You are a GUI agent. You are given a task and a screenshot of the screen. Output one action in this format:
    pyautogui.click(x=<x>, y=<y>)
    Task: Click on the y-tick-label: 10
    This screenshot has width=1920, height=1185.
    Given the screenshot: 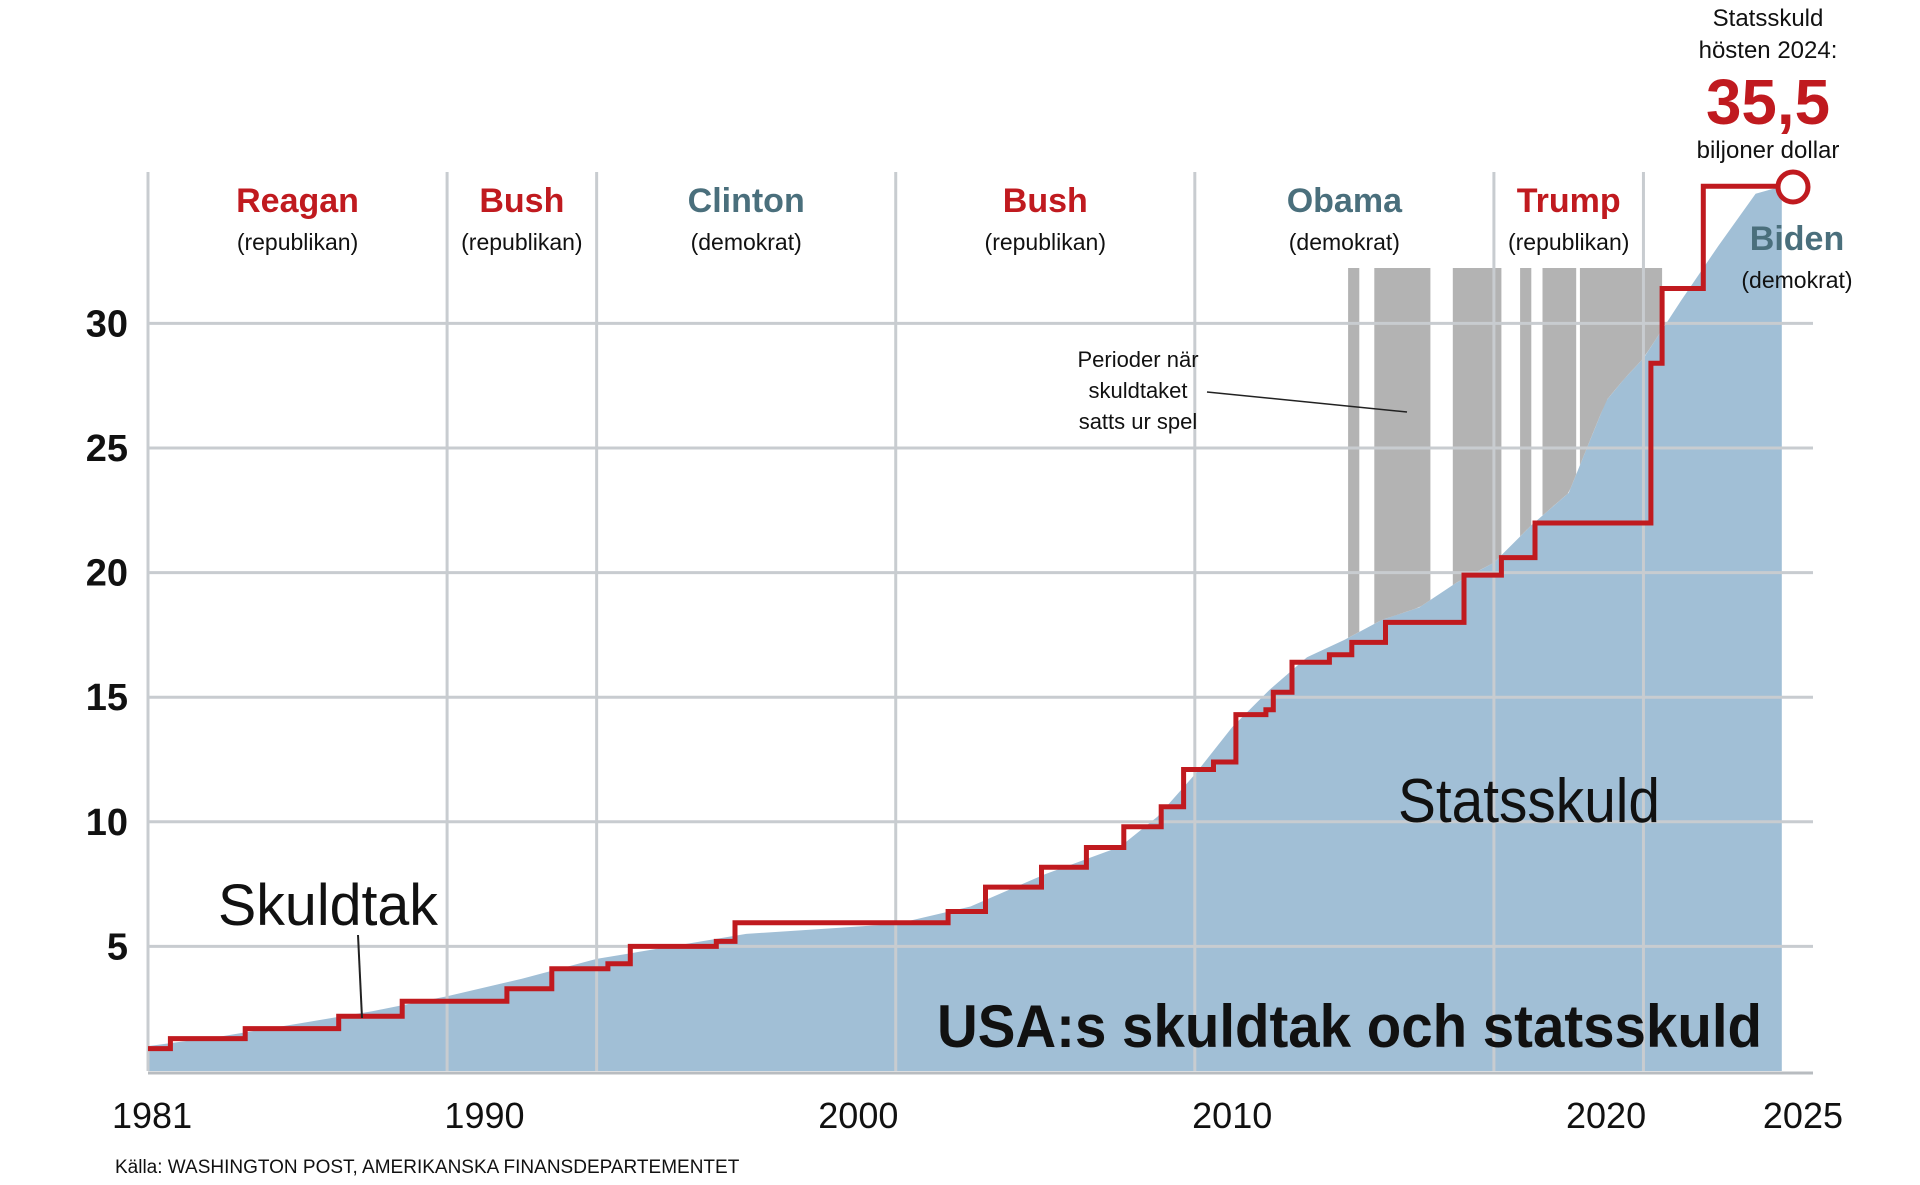 What is the action you would take?
    pyautogui.click(x=107, y=823)
    